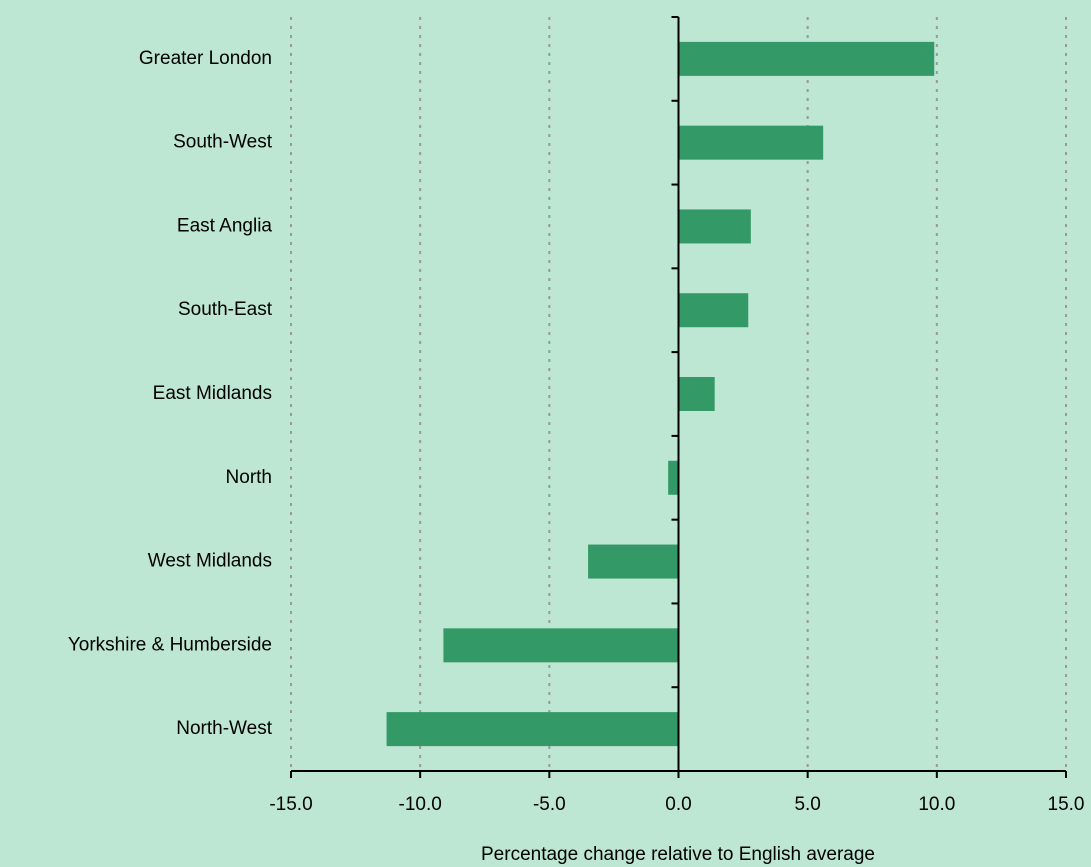 This screenshot has width=1091, height=867. Describe the element at coordinates (212, 393) in the screenshot. I see `y-tick-label: East Midlands` at that location.